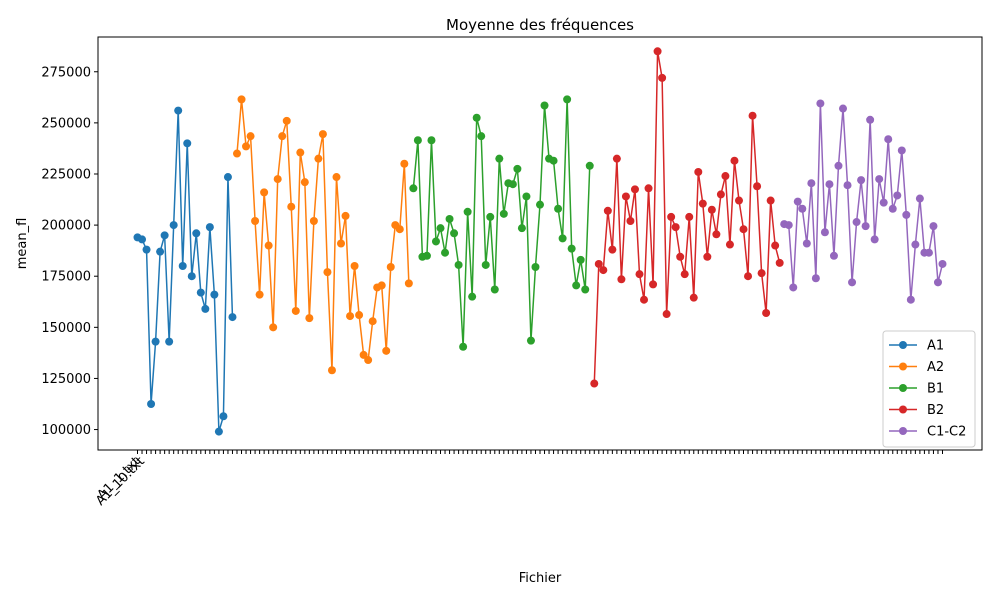 The height and width of the screenshot is (600, 1000). What do you see at coordinates (185, 271) in the screenshot?
I see `series-a1` at bounding box center [185, 271].